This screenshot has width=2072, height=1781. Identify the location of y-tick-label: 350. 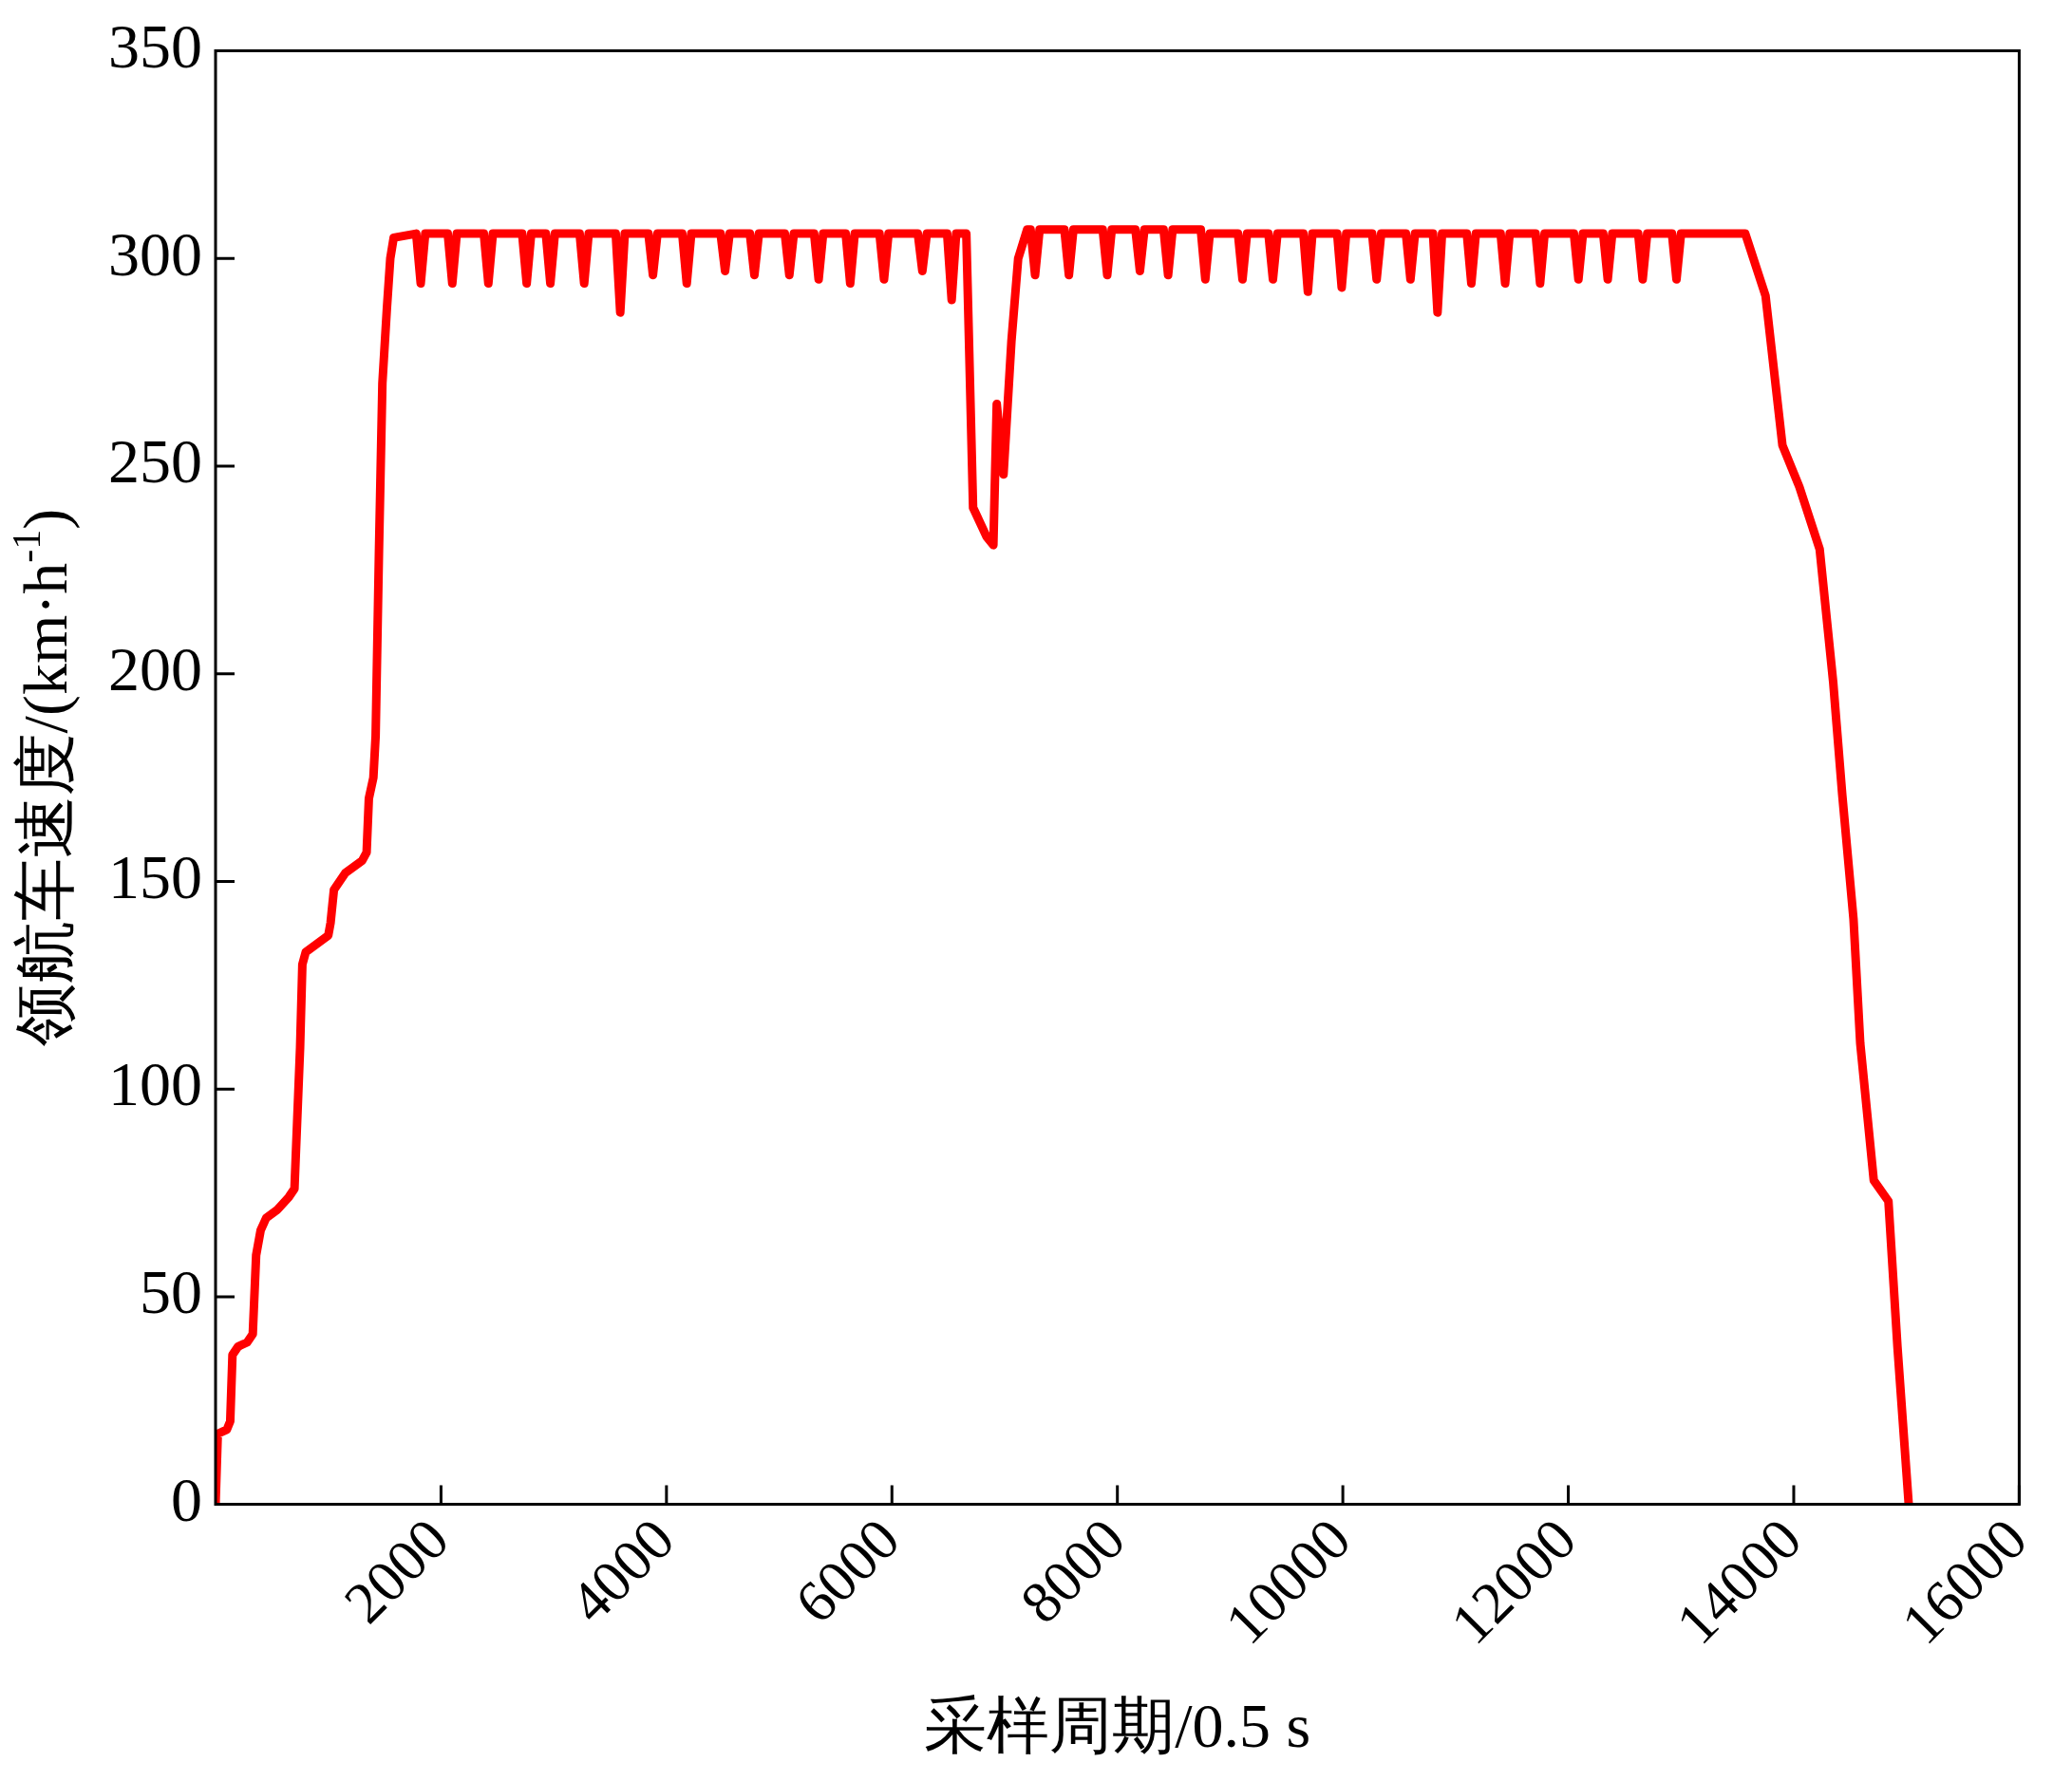
(155, 45).